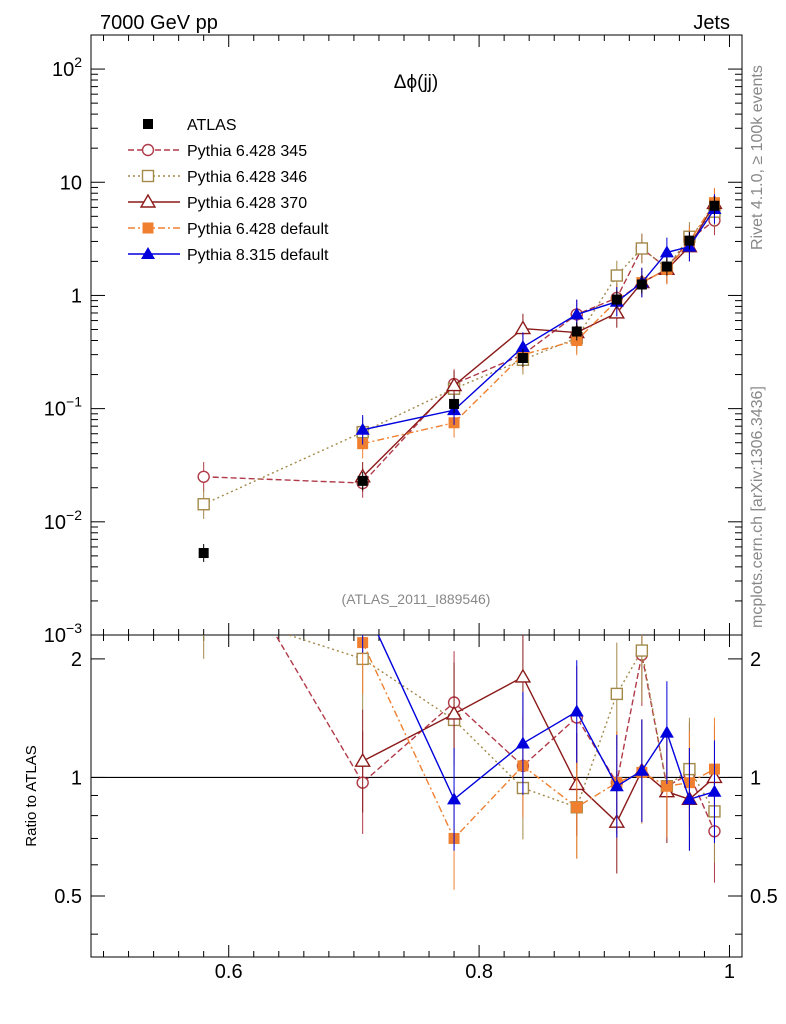 The height and width of the screenshot is (1024, 786). What do you see at coordinates (71, 183) in the screenshot?
I see `y-tick-label: 10` at bounding box center [71, 183].